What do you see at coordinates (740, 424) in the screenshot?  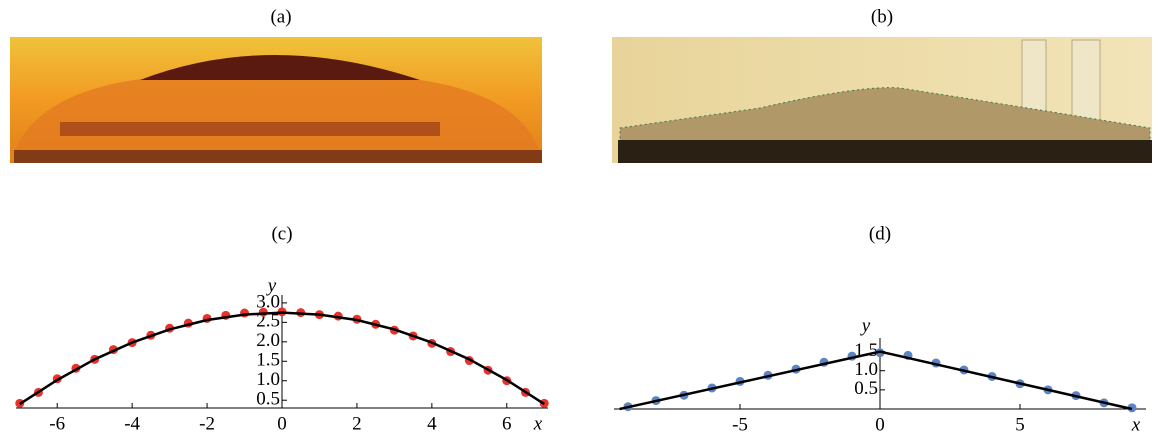 I see `x-tick-label: -5` at bounding box center [740, 424].